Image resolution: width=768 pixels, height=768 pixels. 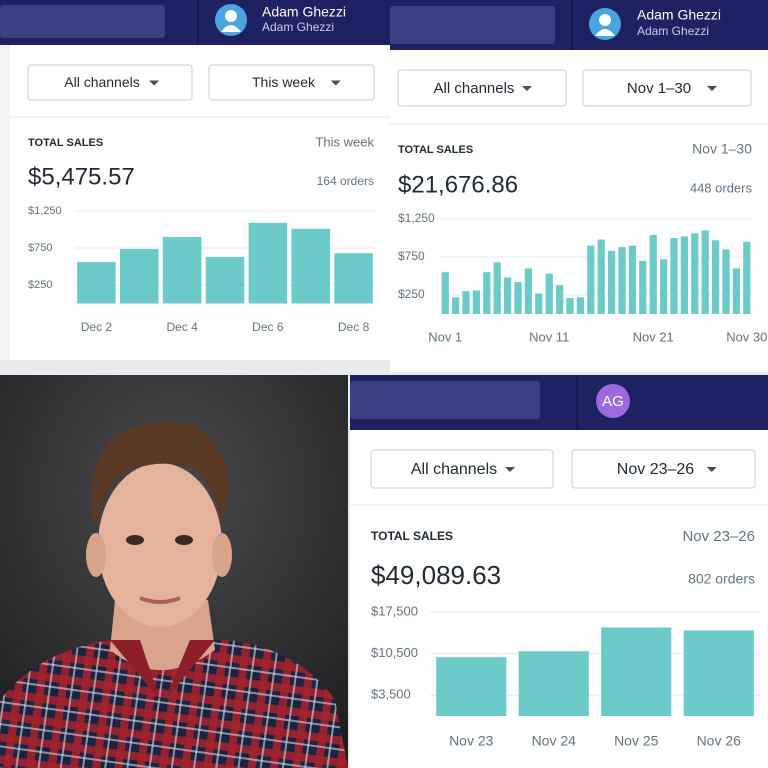 What do you see at coordinates (718, 536) in the screenshot?
I see `period-label: Nov 23–26` at bounding box center [718, 536].